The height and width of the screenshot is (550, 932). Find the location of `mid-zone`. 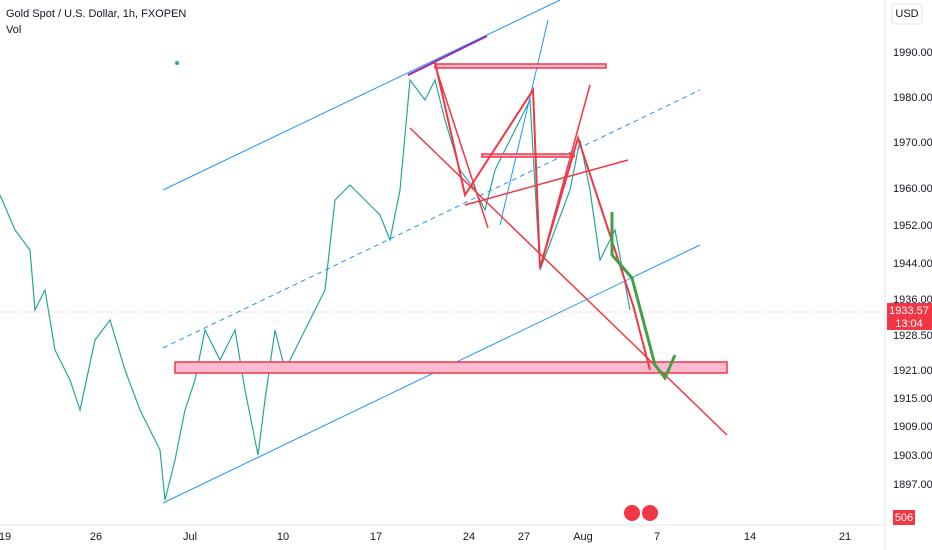

mid-zone is located at coordinates (528, 155).